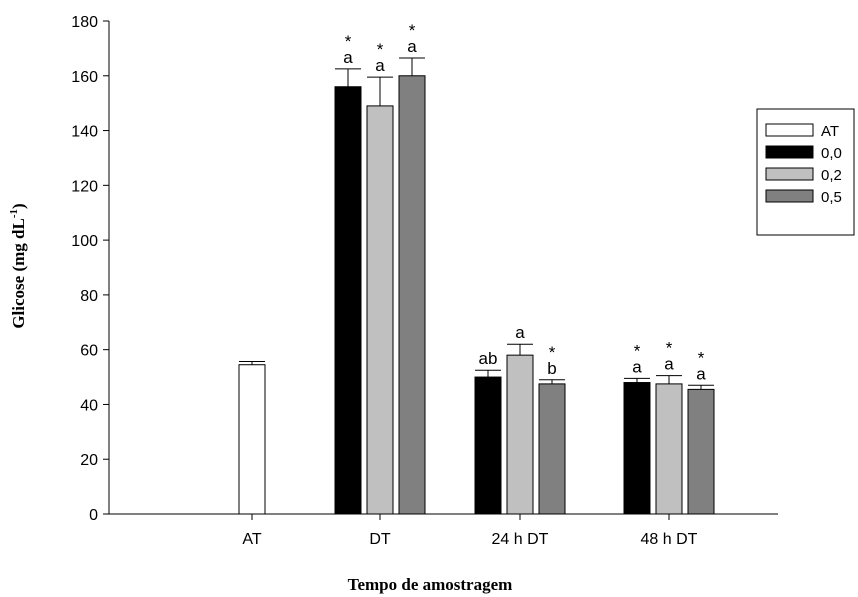  What do you see at coordinates (84, 132) in the screenshot?
I see `y-tick-label: 140` at bounding box center [84, 132].